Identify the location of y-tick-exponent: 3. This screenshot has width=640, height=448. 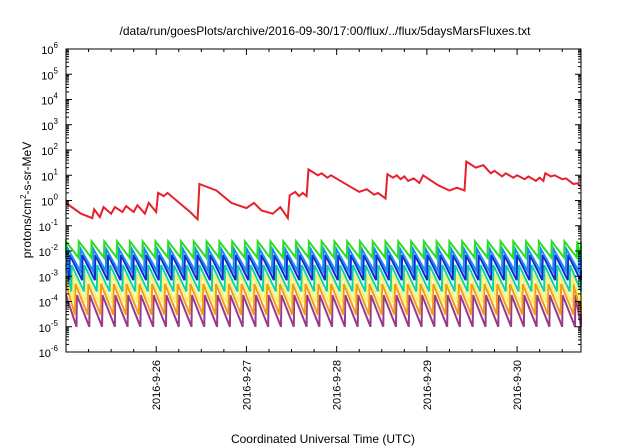
(56, 121).